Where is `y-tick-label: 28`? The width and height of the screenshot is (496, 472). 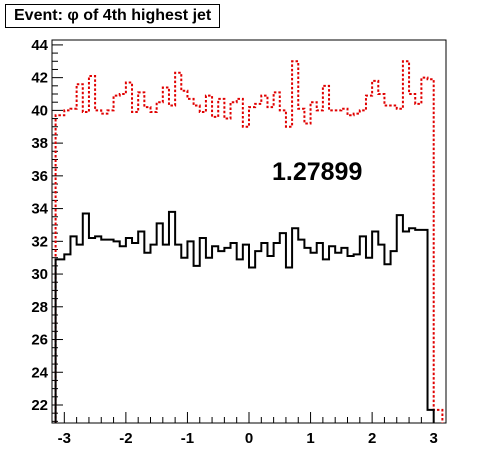
y-tick-label: 28 is located at coordinates (39, 307).